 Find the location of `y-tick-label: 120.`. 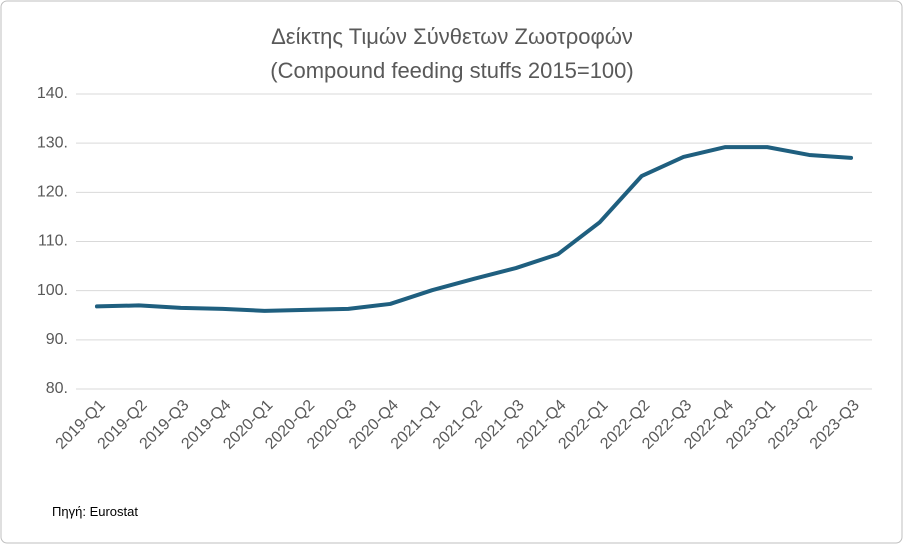

y-tick-label: 120. is located at coordinates (52, 192).